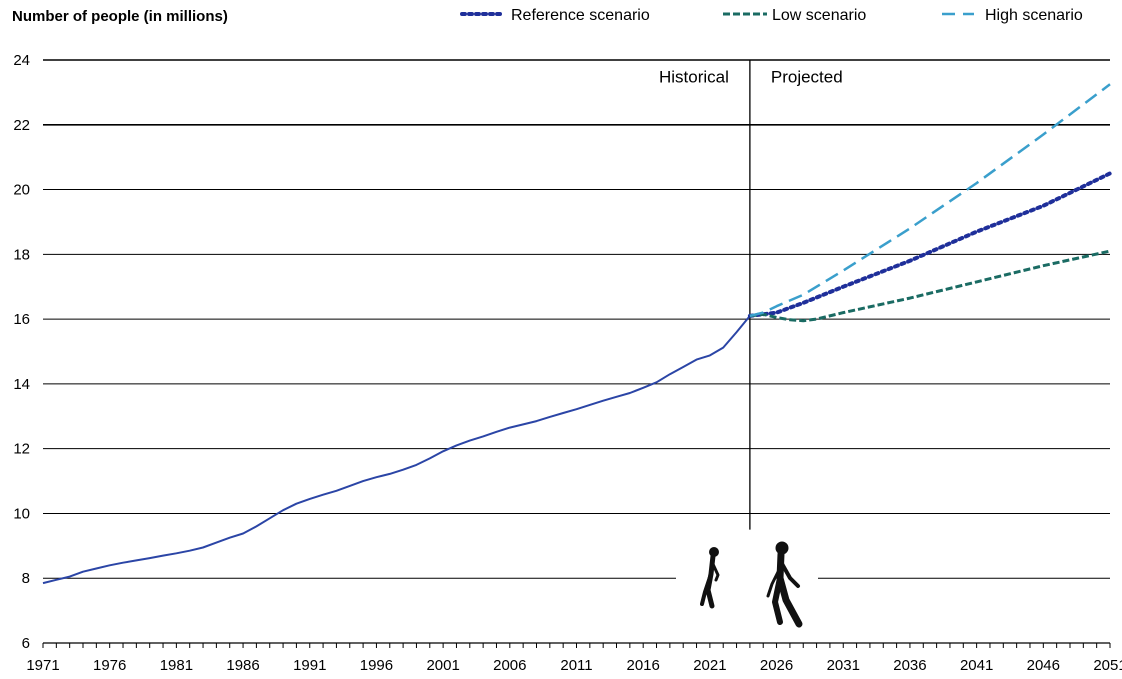 Image resolution: width=1122 pixels, height=679 pixels. Describe the element at coordinates (784, 584) in the screenshot. I see `walking-person-with-cane-icon` at that location.